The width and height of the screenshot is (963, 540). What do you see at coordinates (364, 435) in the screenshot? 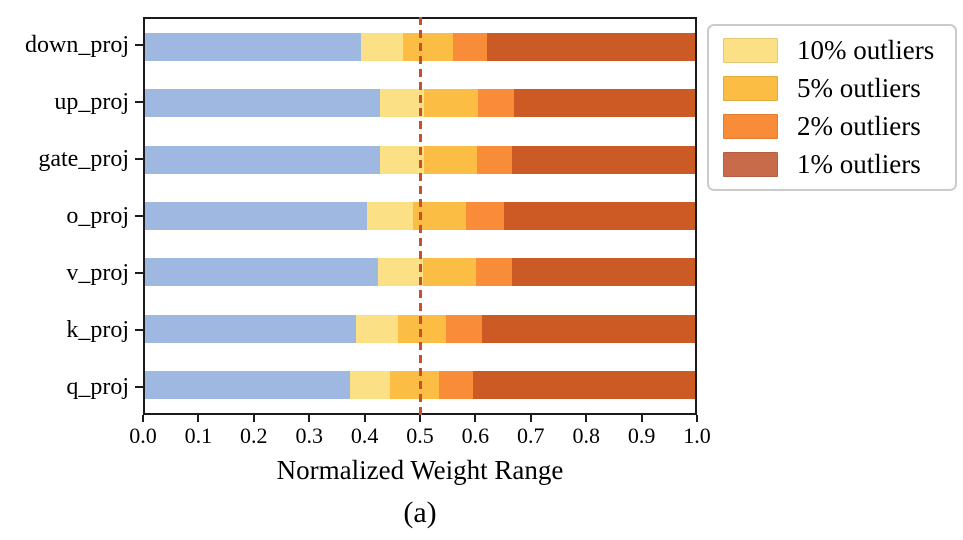
I see `x-tick-label-0.4: 0.4` at bounding box center [364, 435].